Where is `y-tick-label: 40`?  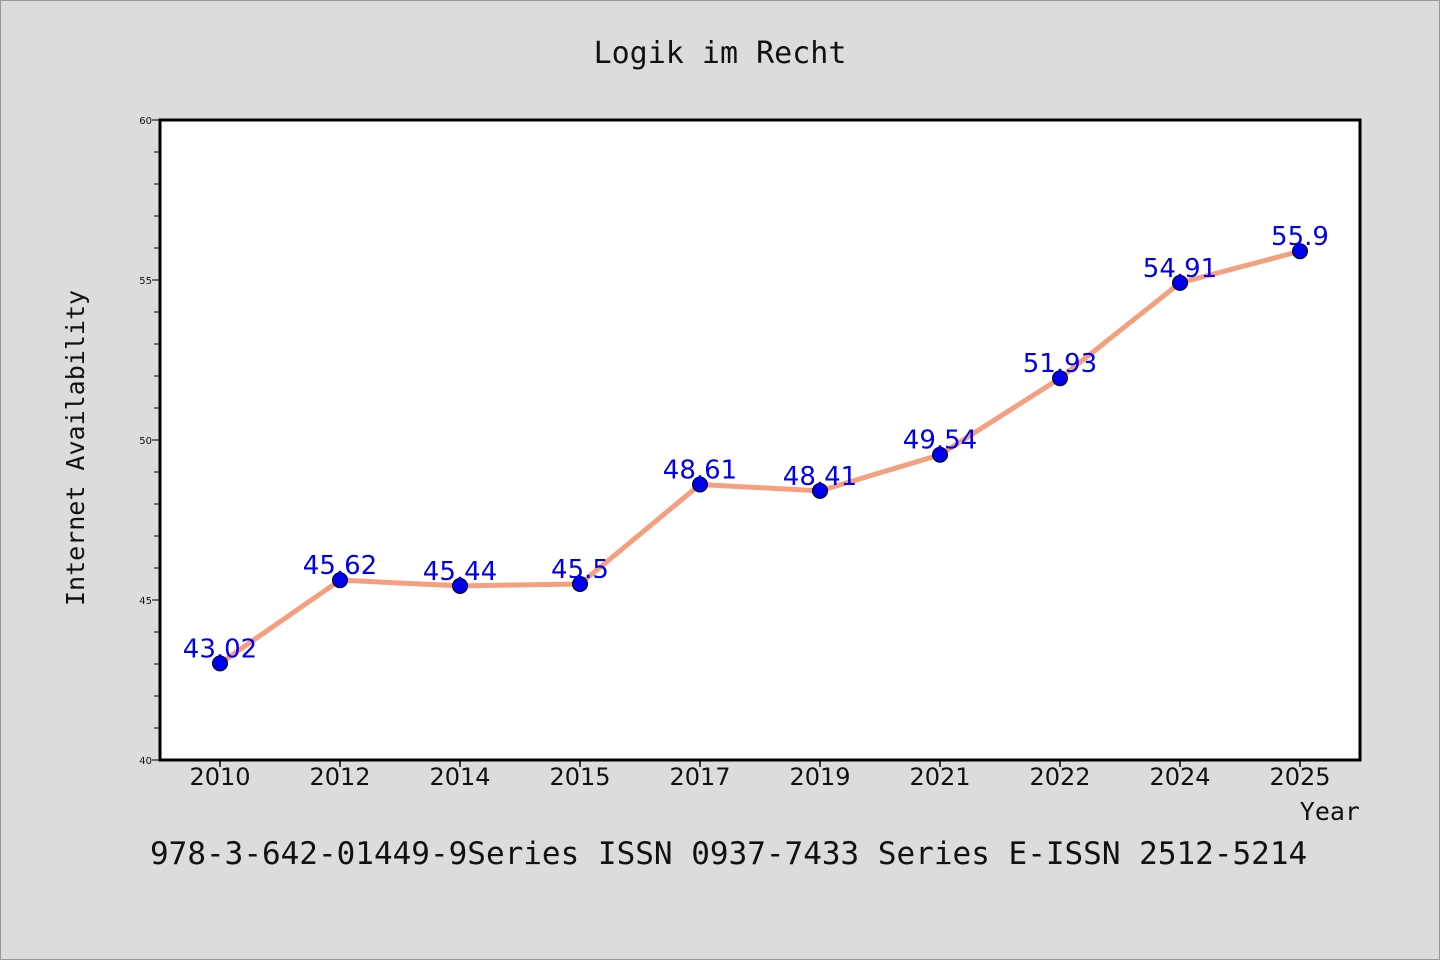 y-tick-label: 40 is located at coordinates (145, 761).